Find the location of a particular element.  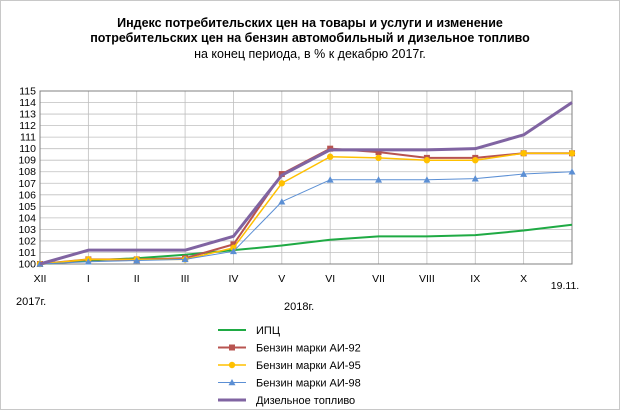

legend-item: Бензин марки АИ-95 is located at coordinates (289, 366).